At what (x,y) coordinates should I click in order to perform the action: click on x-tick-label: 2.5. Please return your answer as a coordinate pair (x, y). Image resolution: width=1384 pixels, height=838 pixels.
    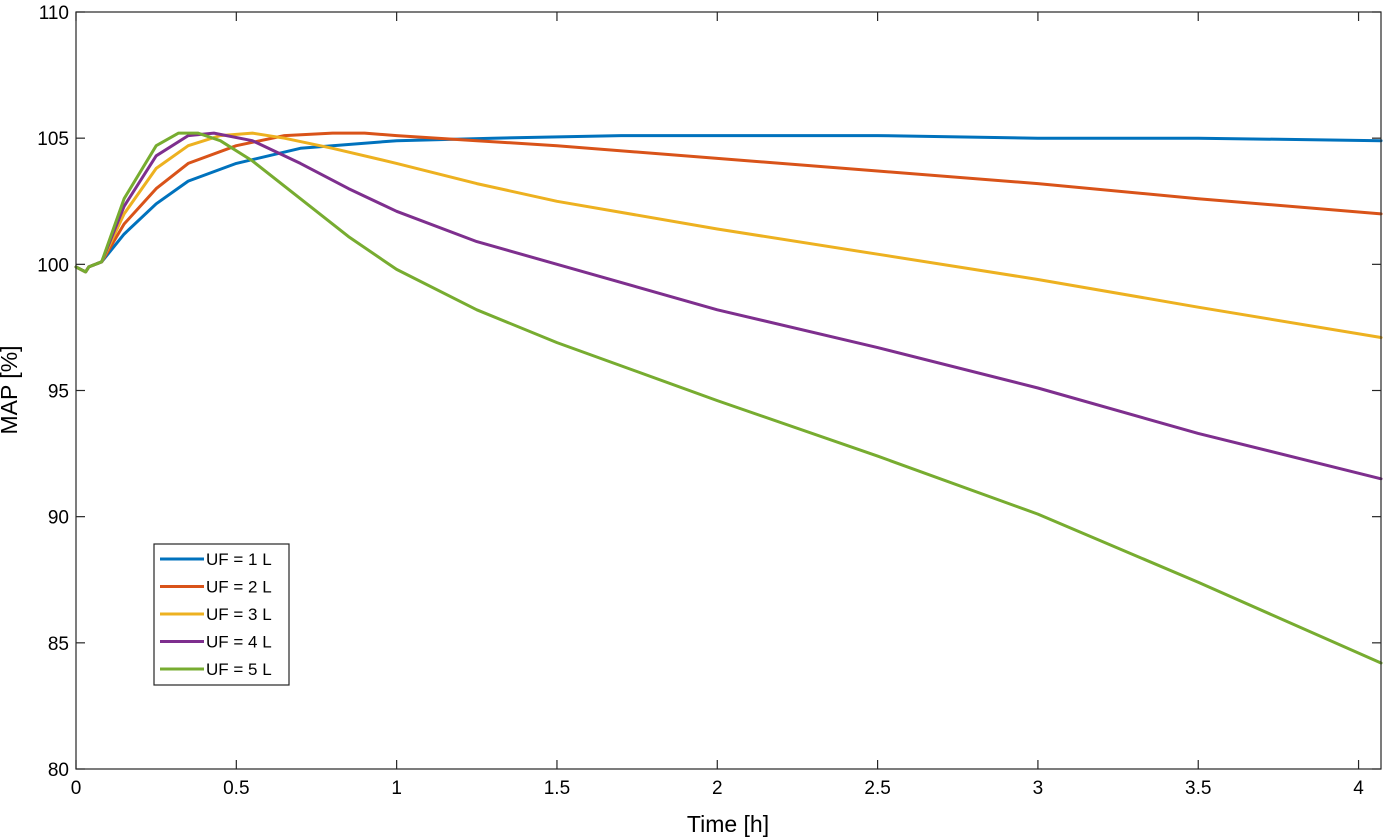
    Looking at the image, I should click on (877, 788).